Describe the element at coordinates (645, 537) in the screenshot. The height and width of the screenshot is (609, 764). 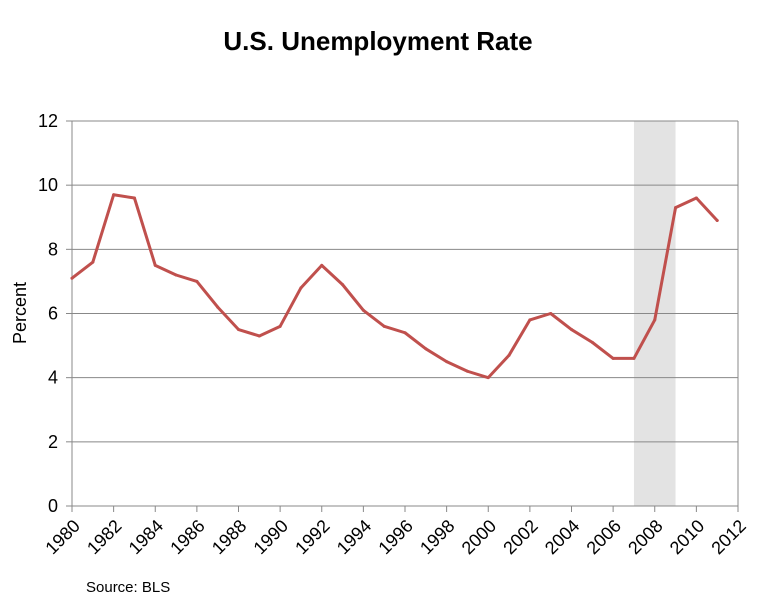
I see `x-tick-label-2008: 2008` at that location.